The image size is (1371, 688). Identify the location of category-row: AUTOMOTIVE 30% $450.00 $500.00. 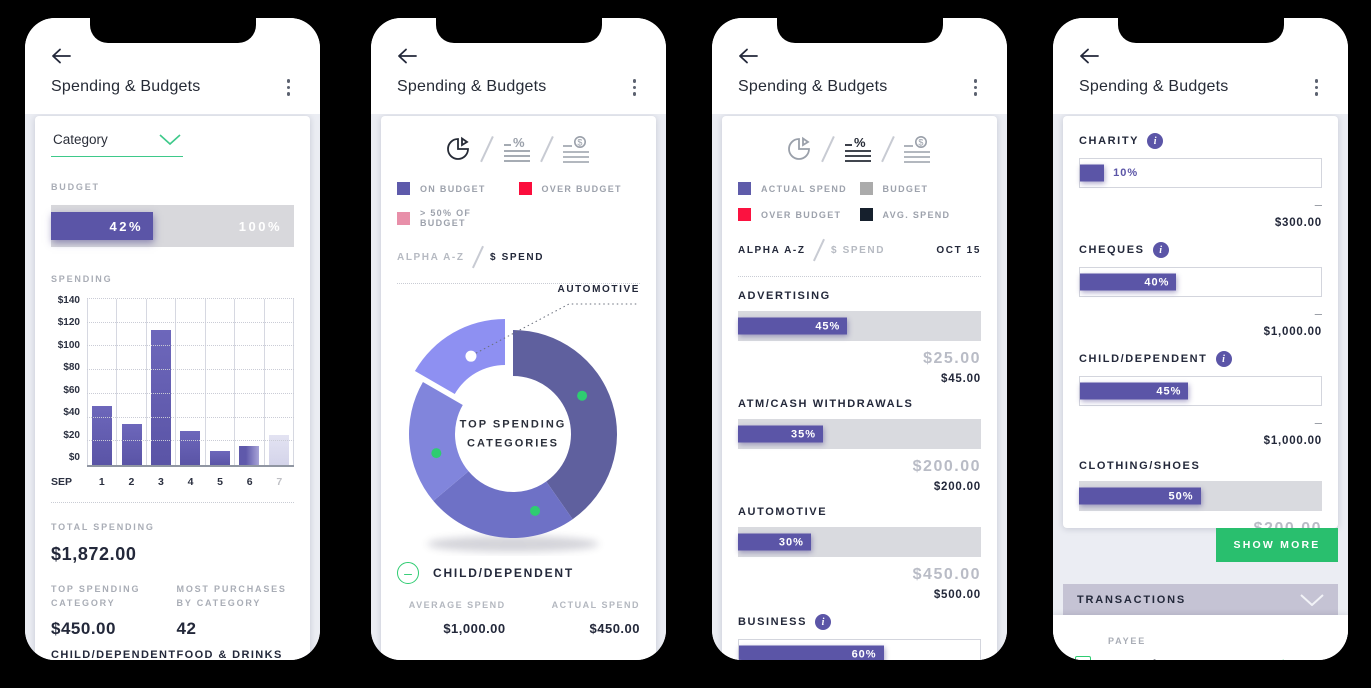
(859, 547).